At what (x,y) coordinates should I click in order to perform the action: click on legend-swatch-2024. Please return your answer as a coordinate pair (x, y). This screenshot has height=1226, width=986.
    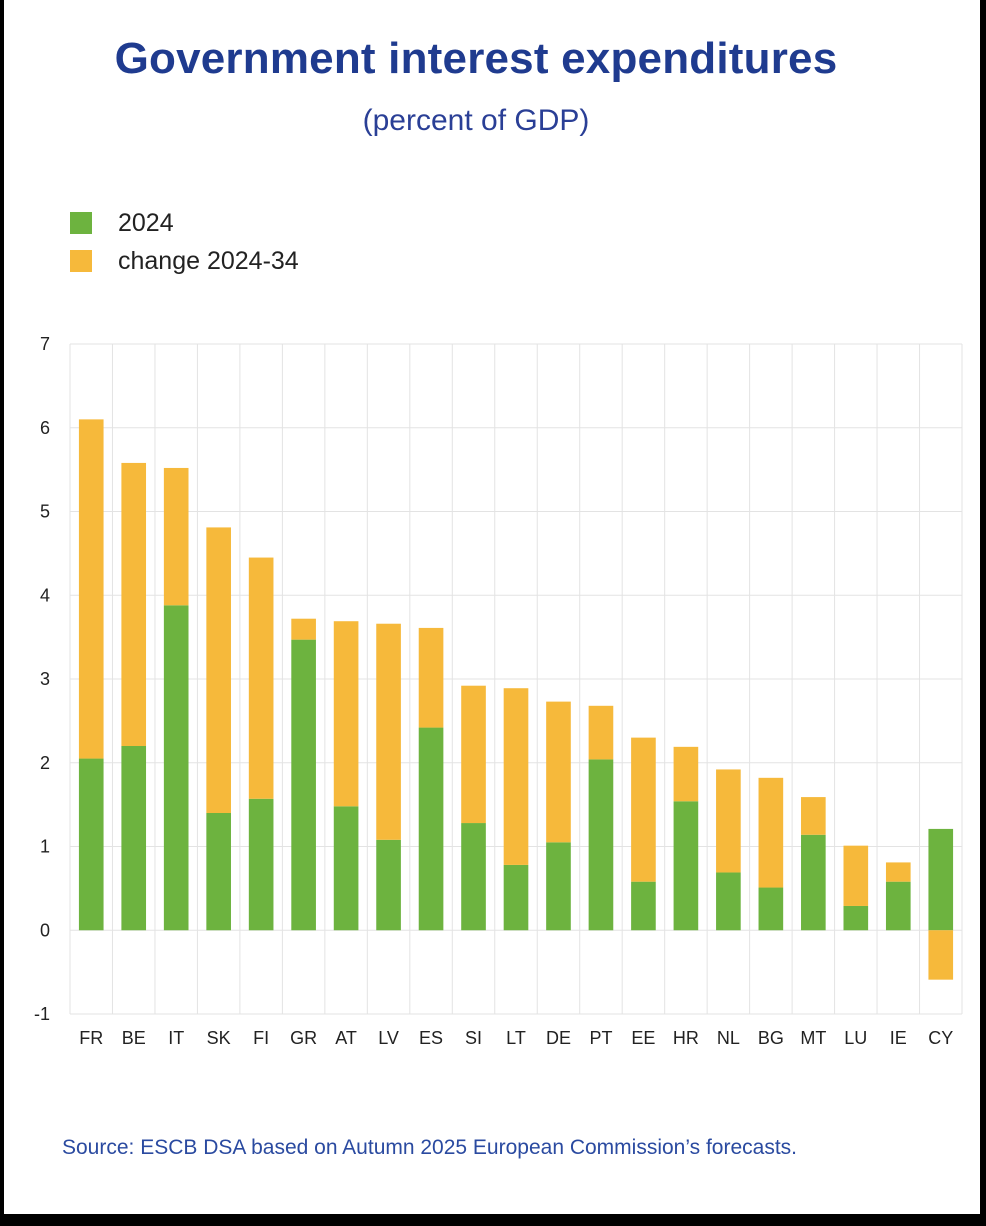
    Looking at the image, I should click on (81, 223).